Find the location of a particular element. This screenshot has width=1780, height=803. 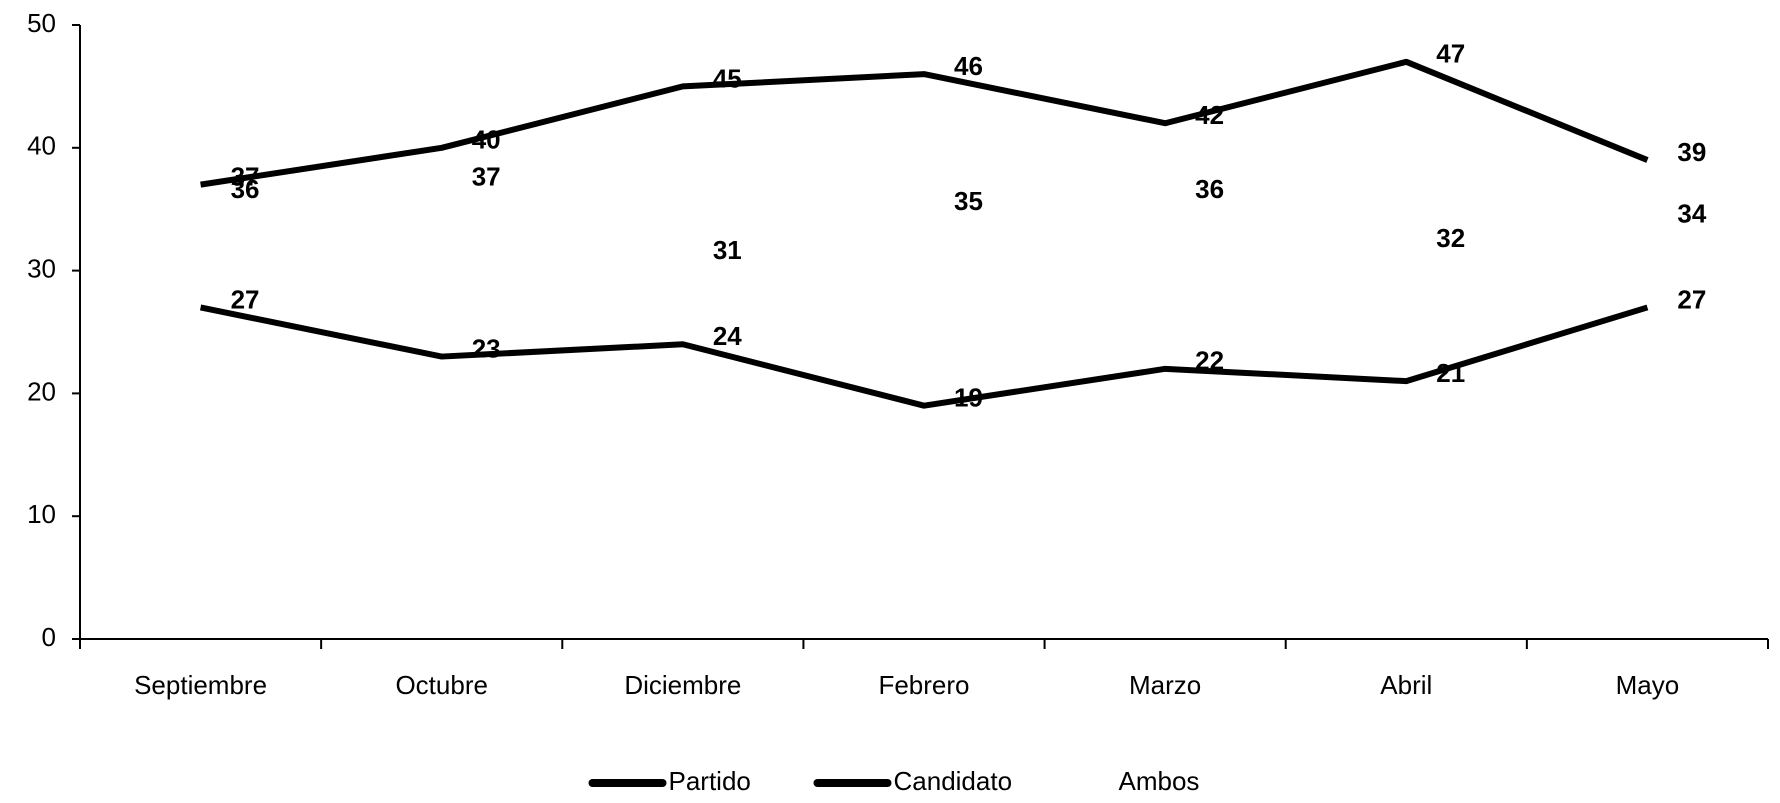

x-tick-label: Diciembre is located at coordinates (682, 685).